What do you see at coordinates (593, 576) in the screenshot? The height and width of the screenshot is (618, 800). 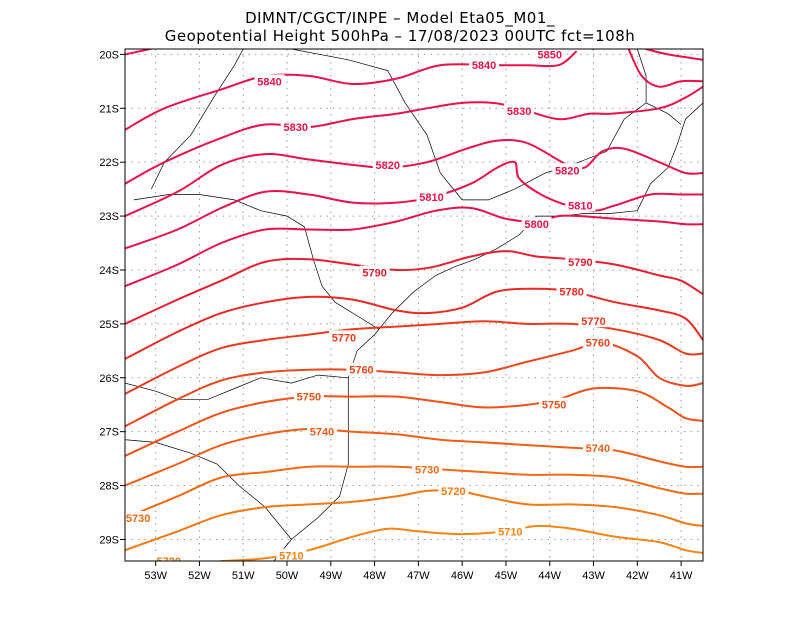 I see `x-tick-label: 43W` at bounding box center [593, 576].